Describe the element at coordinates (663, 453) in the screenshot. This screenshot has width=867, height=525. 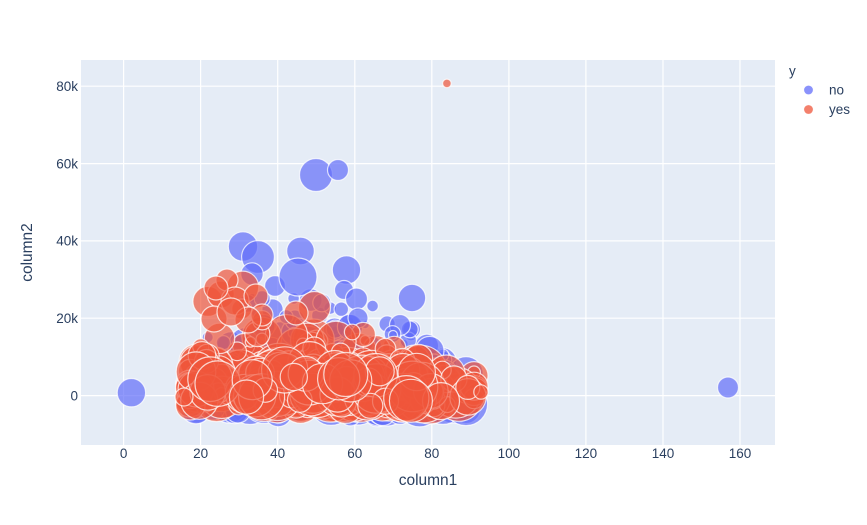
I see `svg-text: 140` at that location.